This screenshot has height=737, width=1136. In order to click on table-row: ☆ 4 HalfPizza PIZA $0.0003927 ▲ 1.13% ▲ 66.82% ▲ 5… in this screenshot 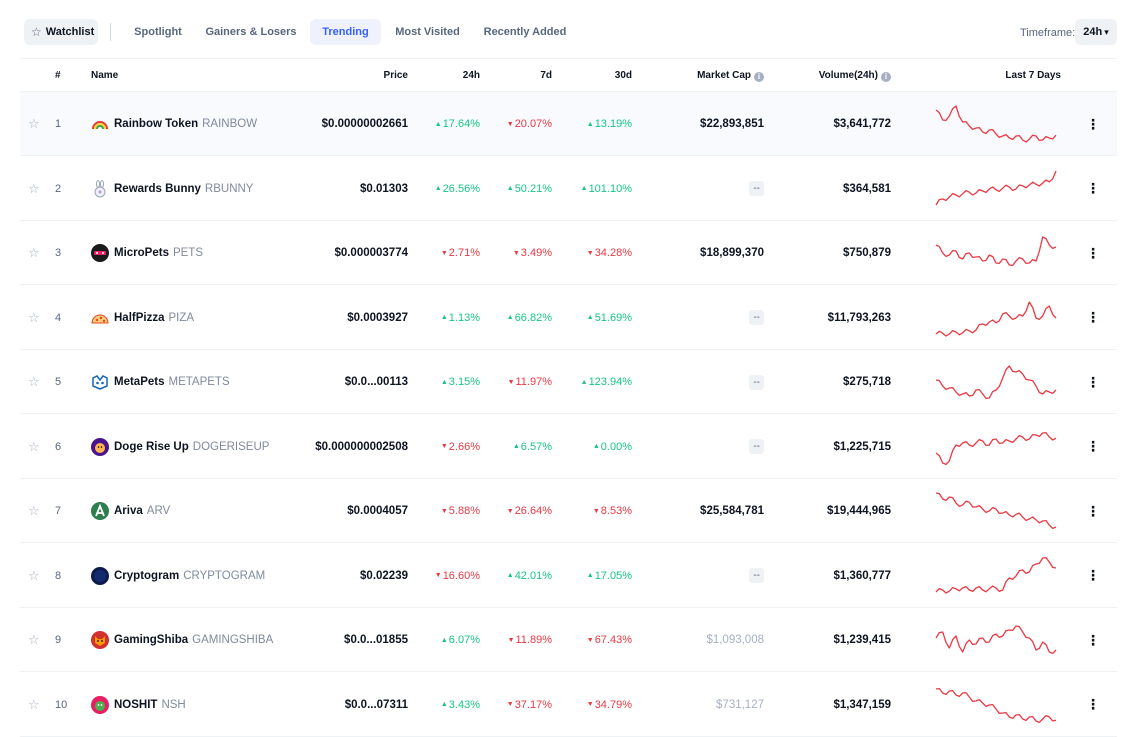, I will do `click(568, 318)`.